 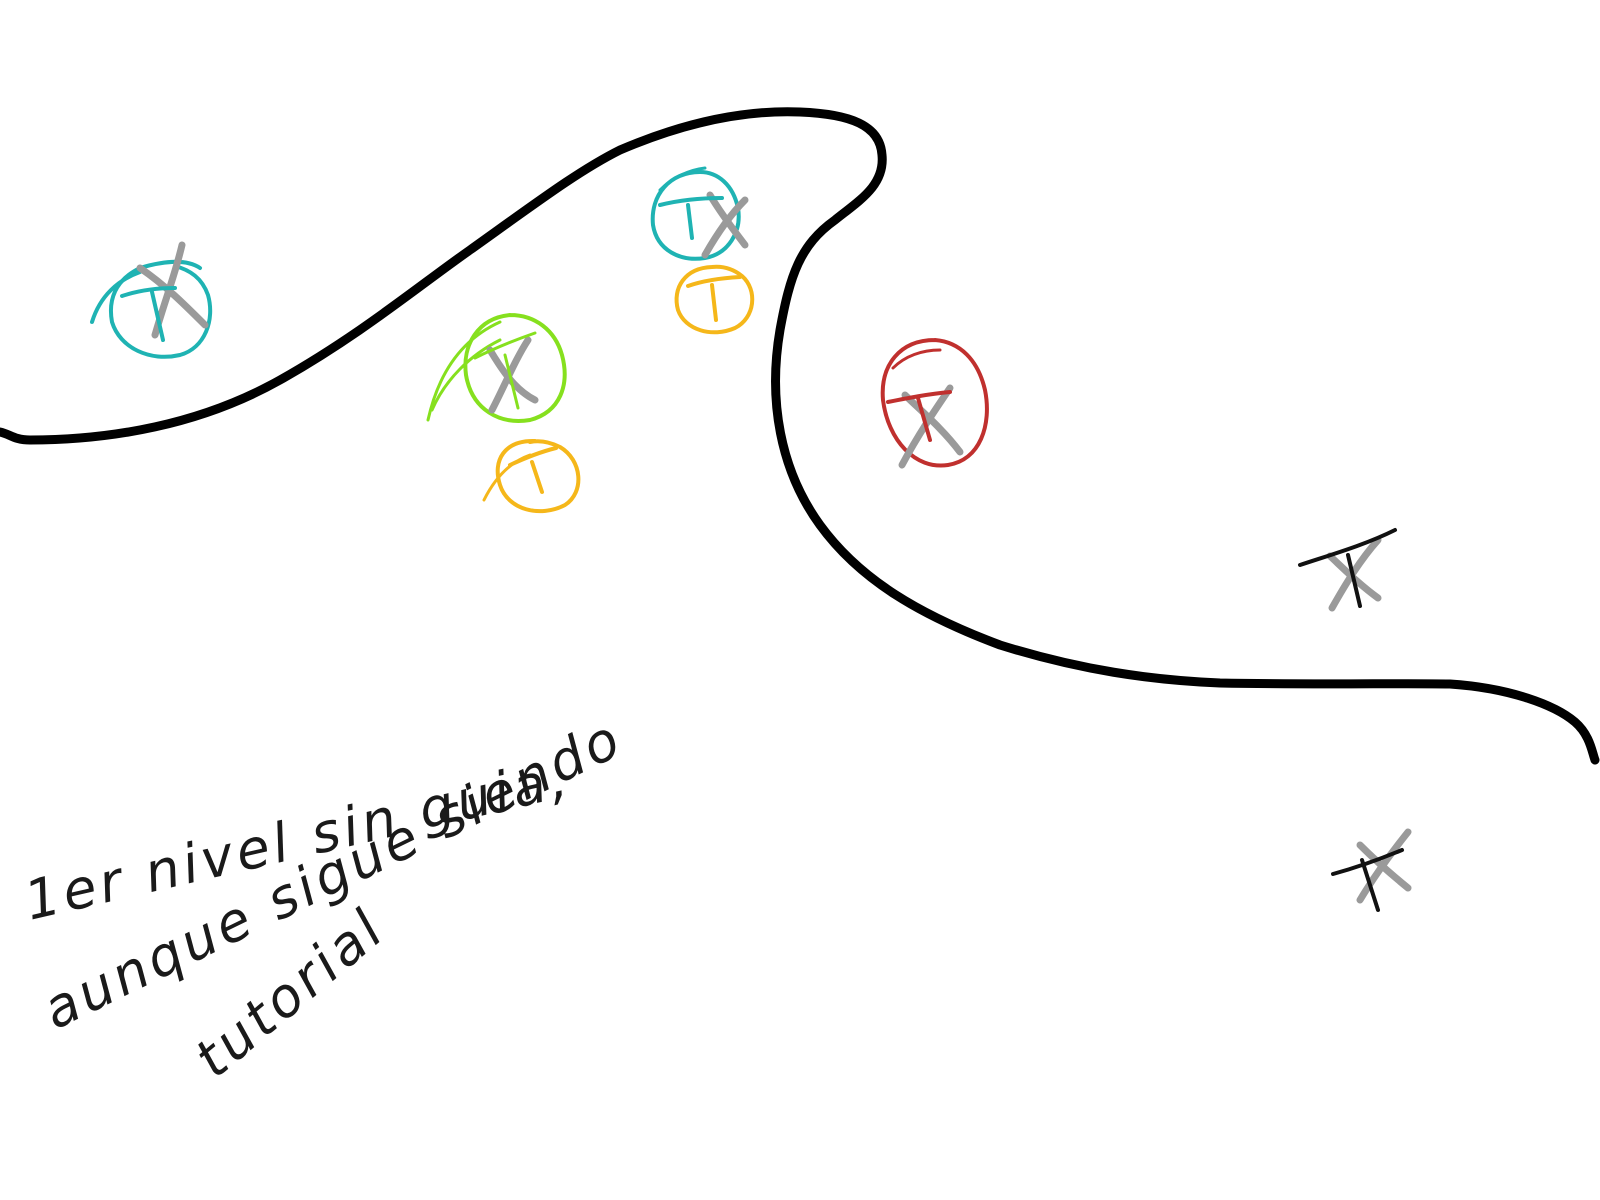 What do you see at coordinates (531, 476) in the screenshot?
I see `marker-amber-lower` at bounding box center [531, 476].